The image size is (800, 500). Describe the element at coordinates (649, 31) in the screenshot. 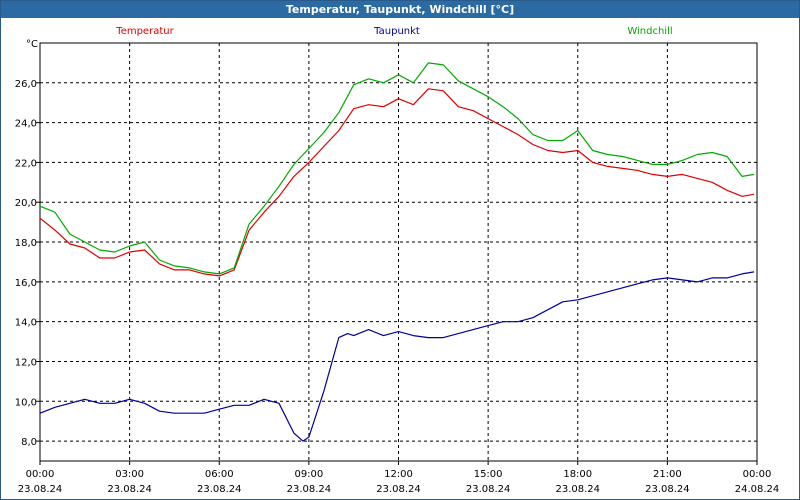

I see `legend-windchill: Windchill` at that location.